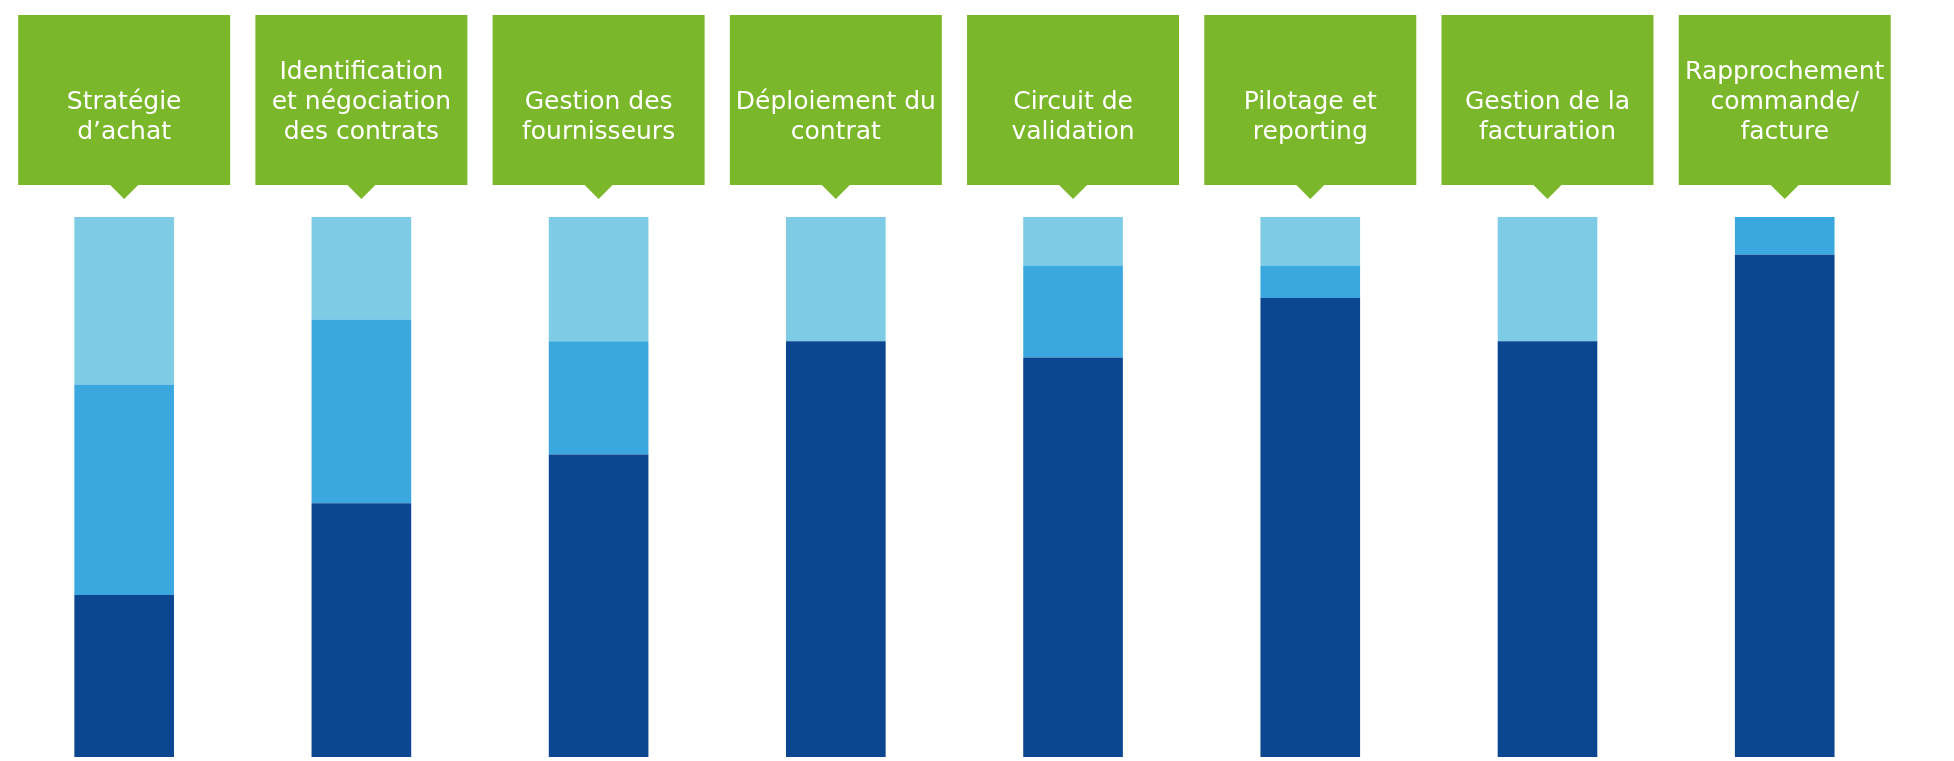  Describe the element at coordinates (1785, 100) in the screenshot. I see `x-tick-label: Rapprochement commande/ facture` at that location.